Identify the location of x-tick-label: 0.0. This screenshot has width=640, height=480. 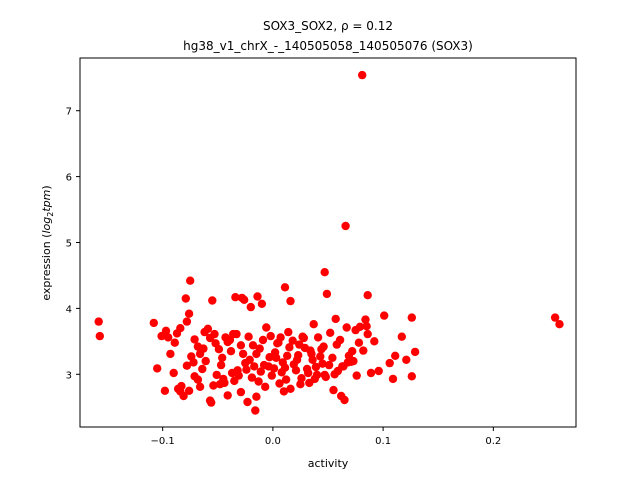
(273, 441).